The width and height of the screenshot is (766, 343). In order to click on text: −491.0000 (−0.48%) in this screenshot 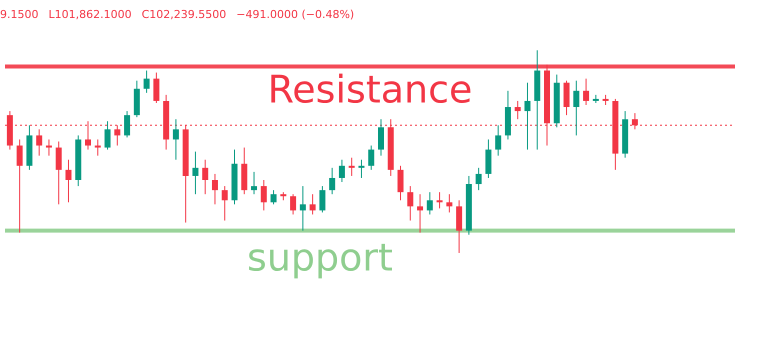, I will do `click(295, 14)`.